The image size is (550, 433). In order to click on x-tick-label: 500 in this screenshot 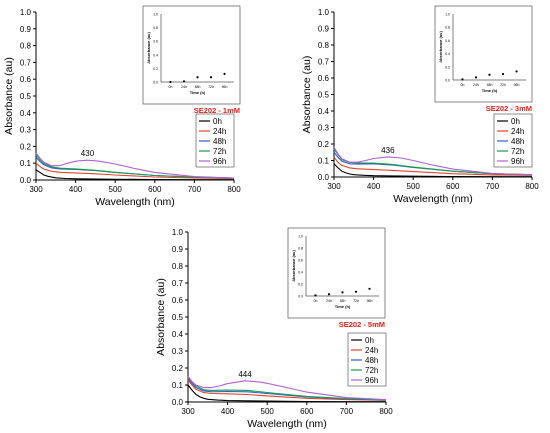, I will do `click(268, 411)`.